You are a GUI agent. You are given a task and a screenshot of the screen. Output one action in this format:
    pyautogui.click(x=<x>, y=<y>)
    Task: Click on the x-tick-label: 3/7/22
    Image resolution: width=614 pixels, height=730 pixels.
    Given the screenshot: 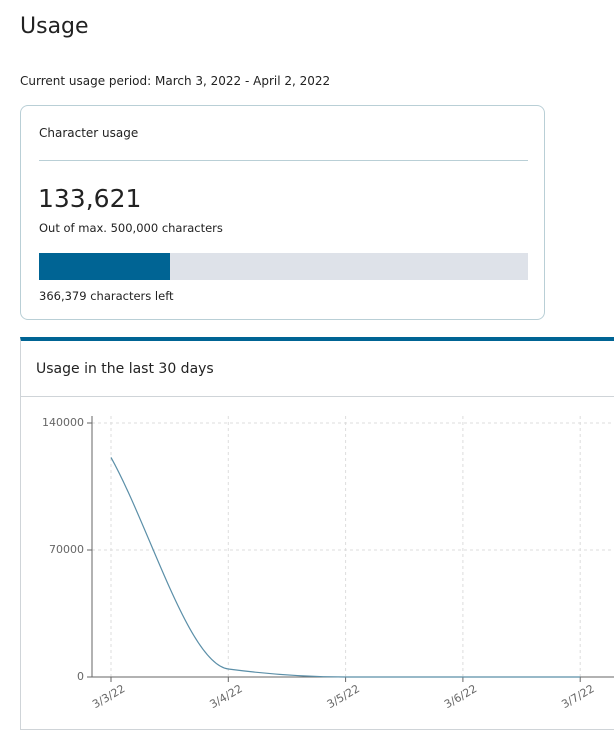 What is the action you would take?
    pyautogui.click(x=577, y=696)
    